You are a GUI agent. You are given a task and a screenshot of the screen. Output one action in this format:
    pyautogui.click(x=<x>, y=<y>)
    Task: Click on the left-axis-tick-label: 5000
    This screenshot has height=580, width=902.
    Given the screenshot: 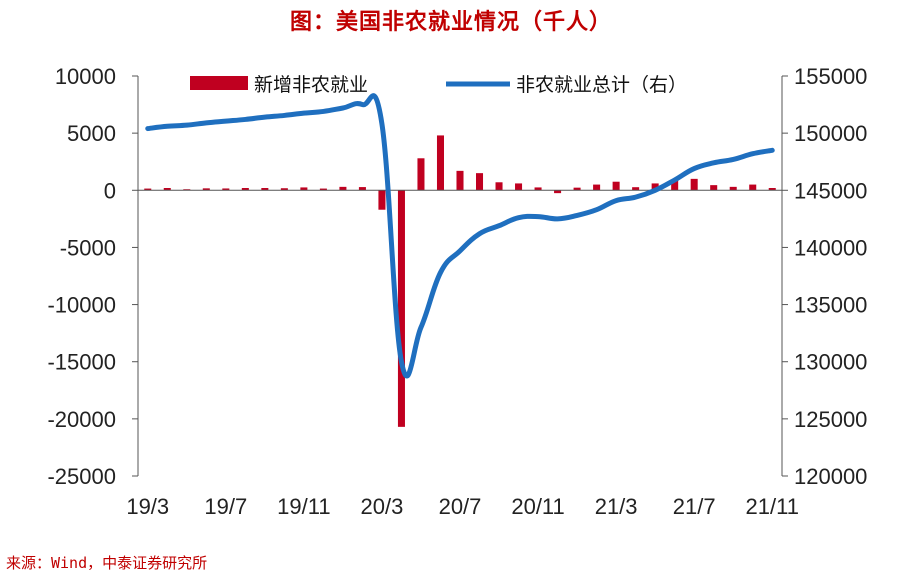 What is the action you would take?
    pyautogui.click(x=91, y=133)
    